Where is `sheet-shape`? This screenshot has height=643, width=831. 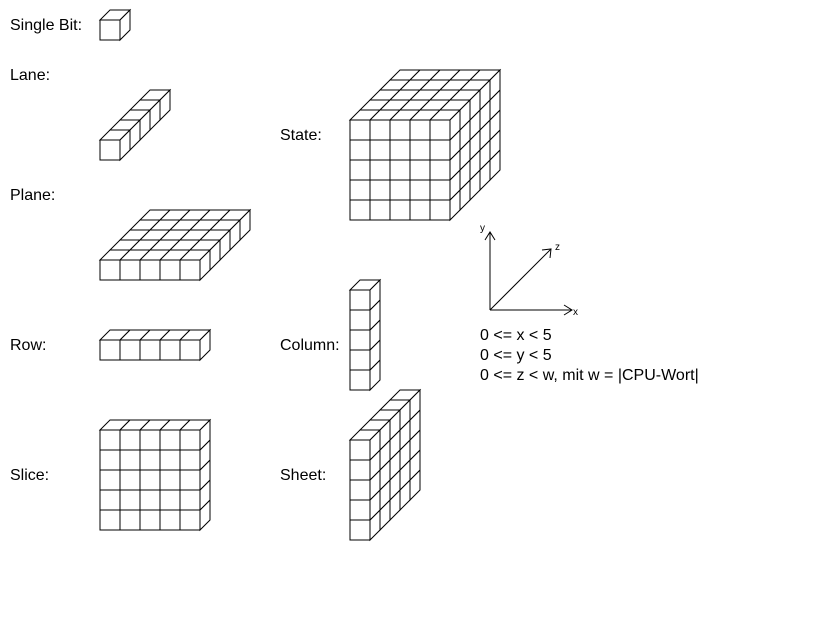 sheet-shape is located at coordinates (385, 465).